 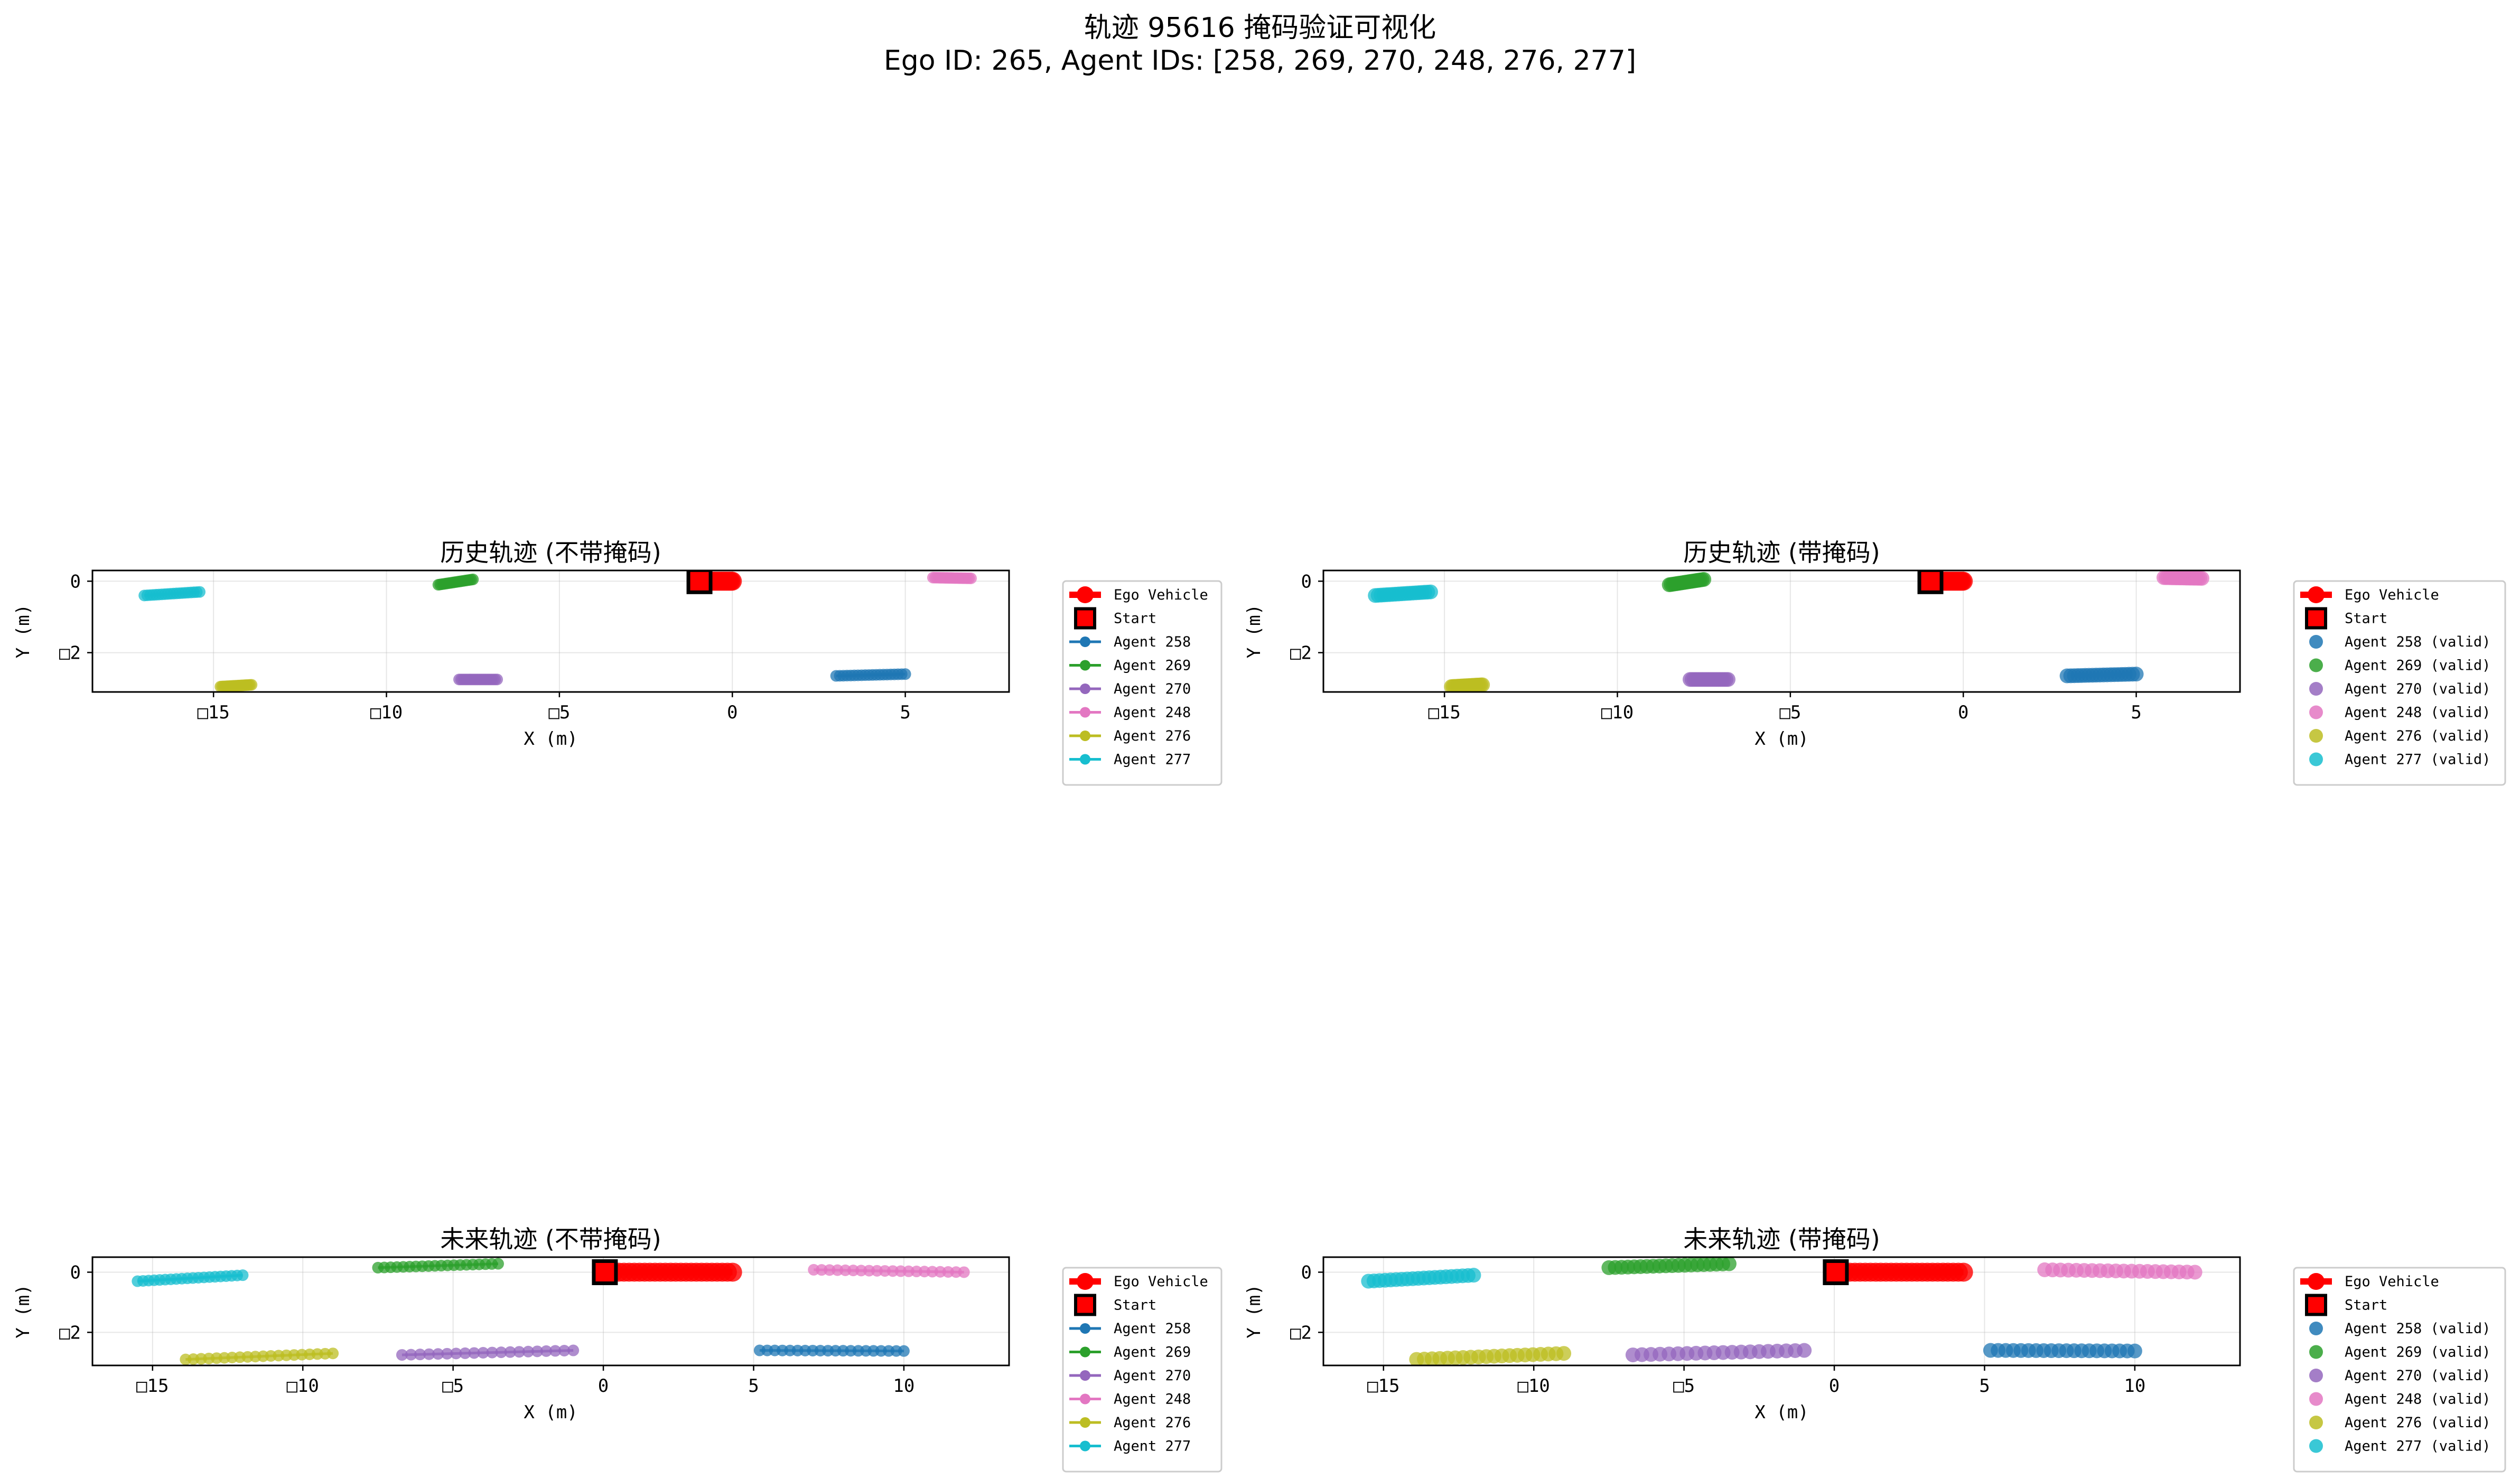 I want to click on legend-item: Agent 277 (valid), so click(x=2399, y=760).